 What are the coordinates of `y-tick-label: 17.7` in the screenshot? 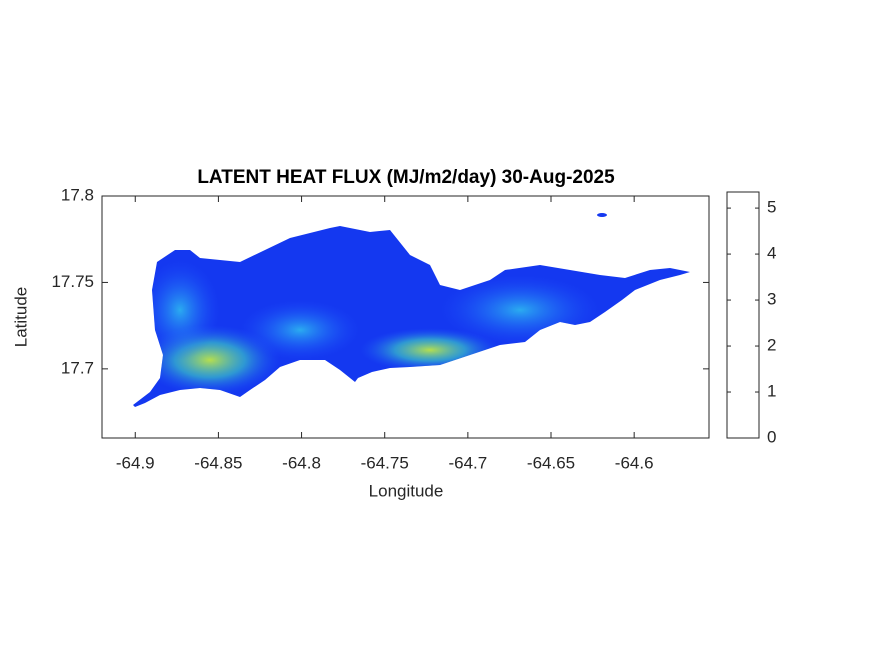 It's located at (77, 367).